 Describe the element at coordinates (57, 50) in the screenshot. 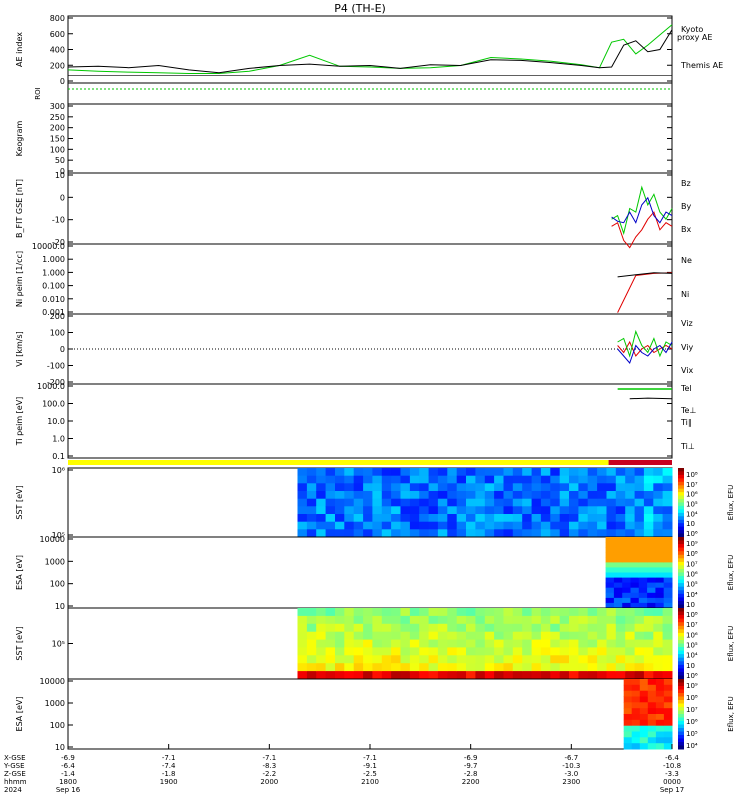

I see `y-tick-label-0-2: 400` at that location.